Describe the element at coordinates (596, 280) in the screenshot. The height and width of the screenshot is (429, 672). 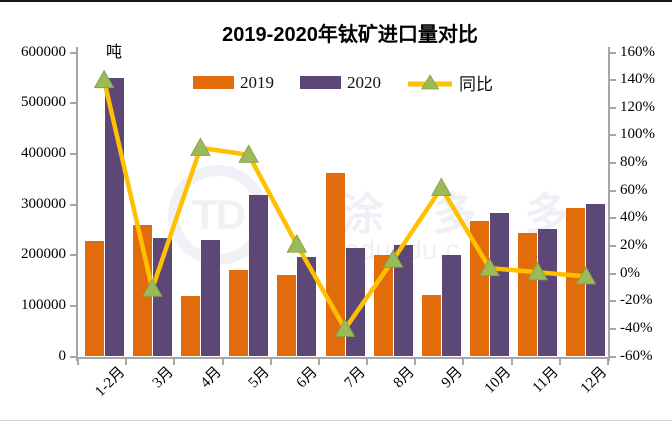
I see `bar-2020-12月` at that location.